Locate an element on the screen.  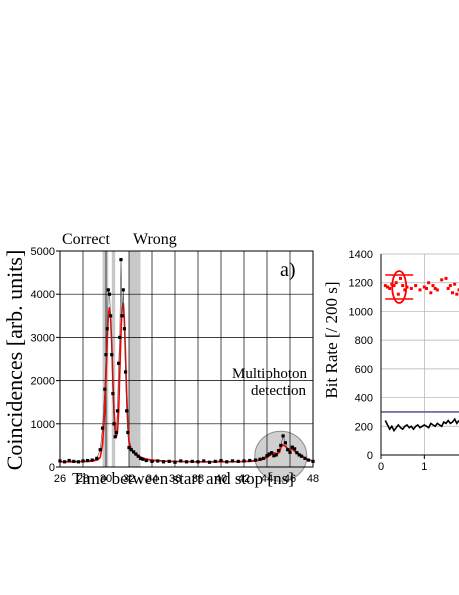
points-series is located at coordinates (421, 286).